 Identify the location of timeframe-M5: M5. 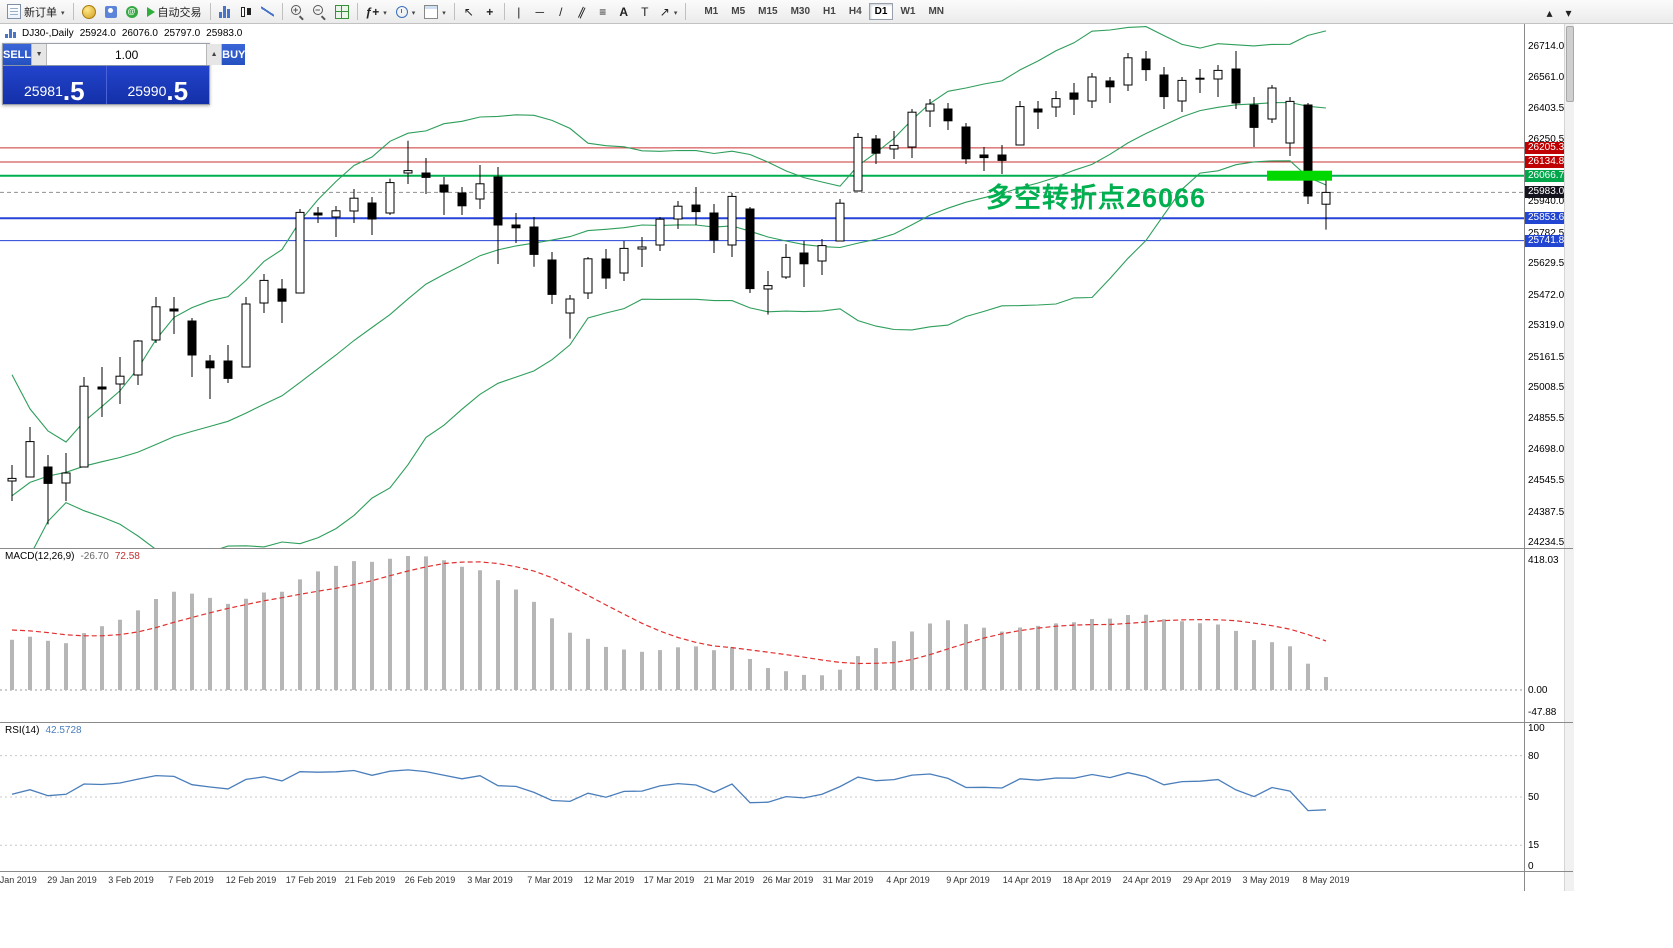
(738, 11).